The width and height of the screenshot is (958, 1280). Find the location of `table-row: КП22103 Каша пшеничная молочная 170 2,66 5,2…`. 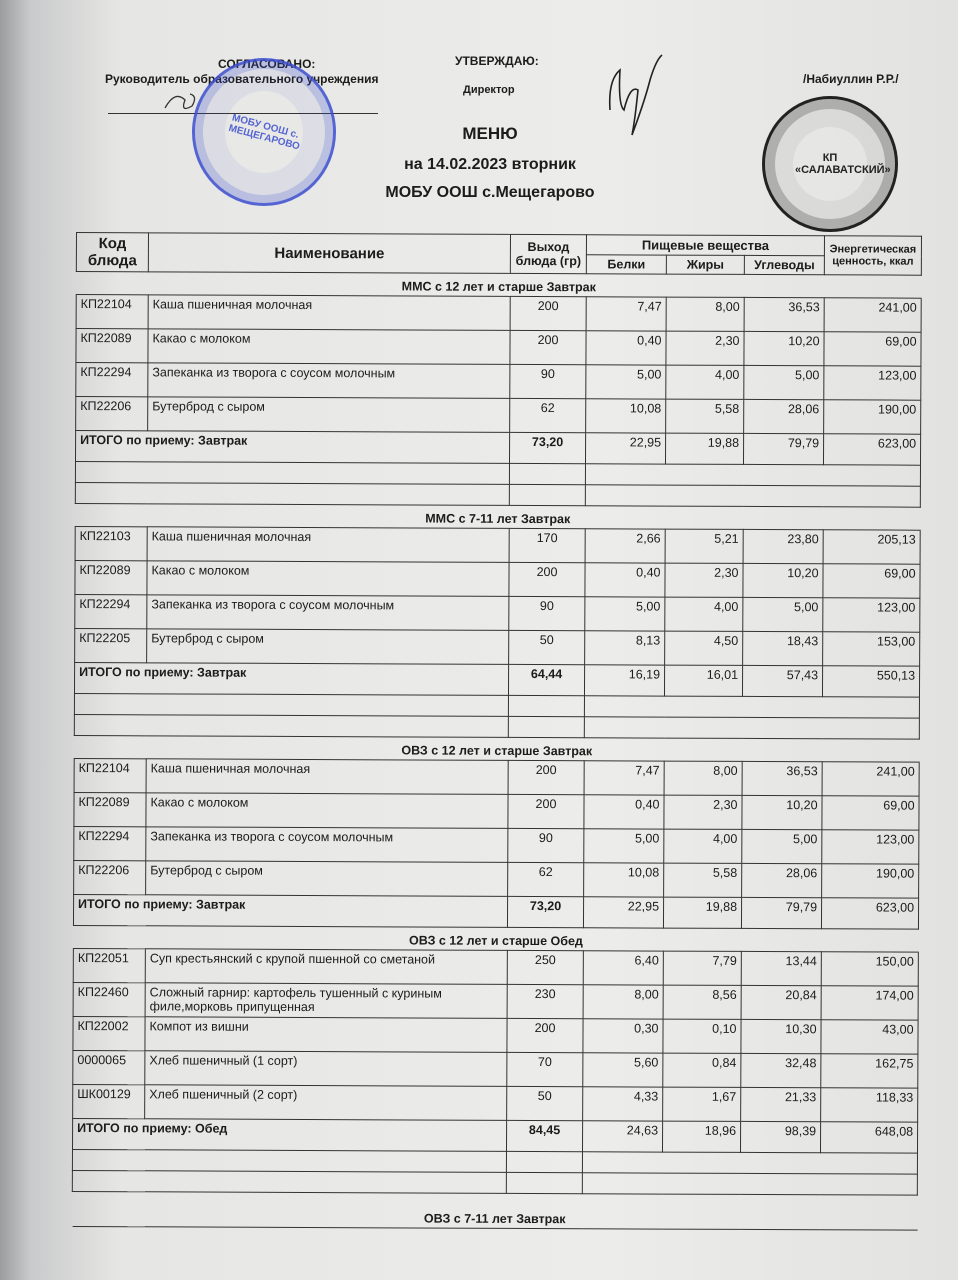

table-row: КП22103 Каша пшеничная молочная 170 2,66 5,2… is located at coordinates (498, 545).